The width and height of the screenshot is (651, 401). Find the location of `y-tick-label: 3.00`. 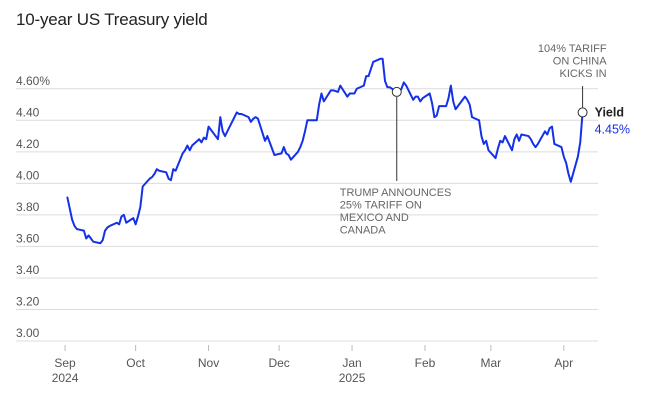

y-tick-label: 3.00 is located at coordinates (28, 333).